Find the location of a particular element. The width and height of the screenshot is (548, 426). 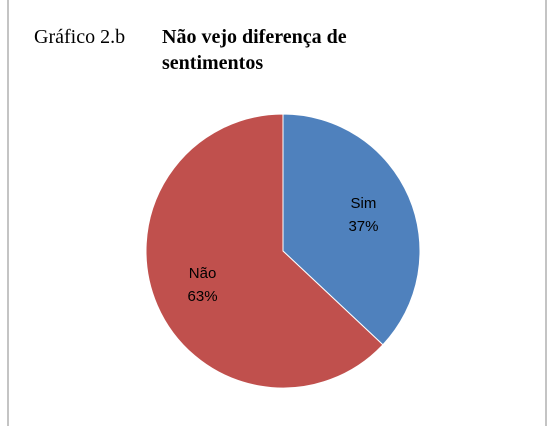

slice-category: Não is located at coordinates (203, 273).